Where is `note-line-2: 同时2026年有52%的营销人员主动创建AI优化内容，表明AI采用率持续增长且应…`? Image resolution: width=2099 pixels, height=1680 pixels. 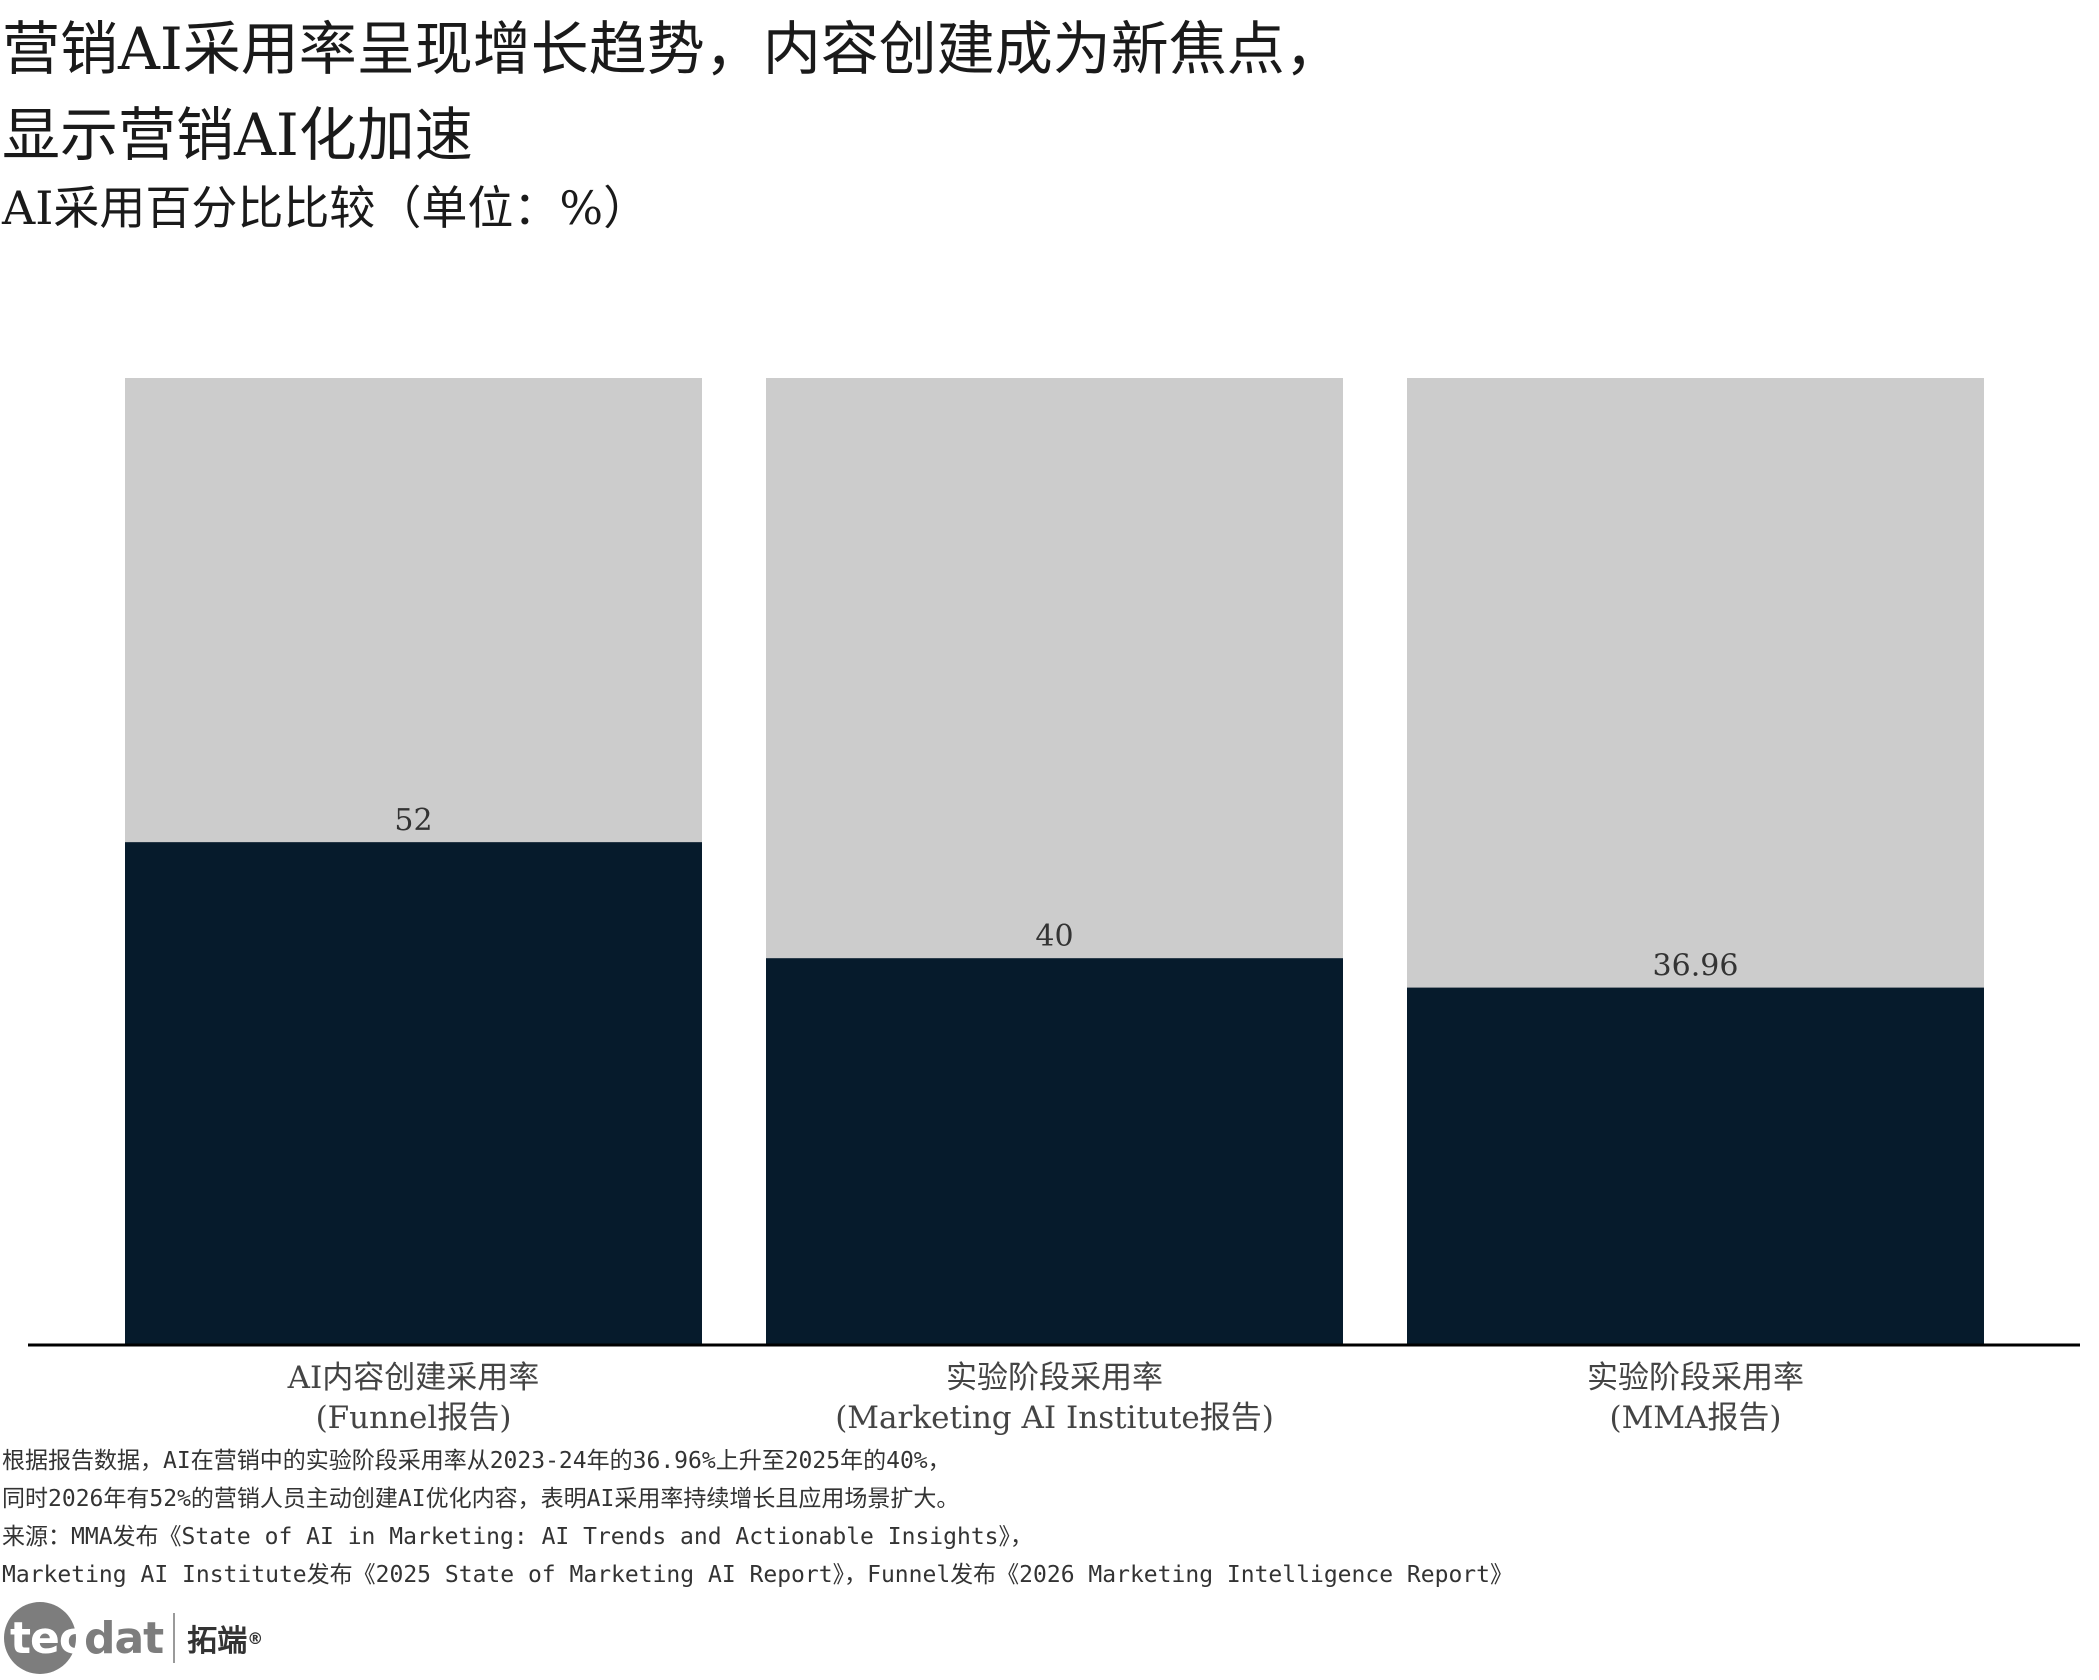 note-line-2: 同时2026年有52%的营销人员主动创建AI优化内容，表明AI采用率持续增长且应… is located at coordinates (481, 1499).